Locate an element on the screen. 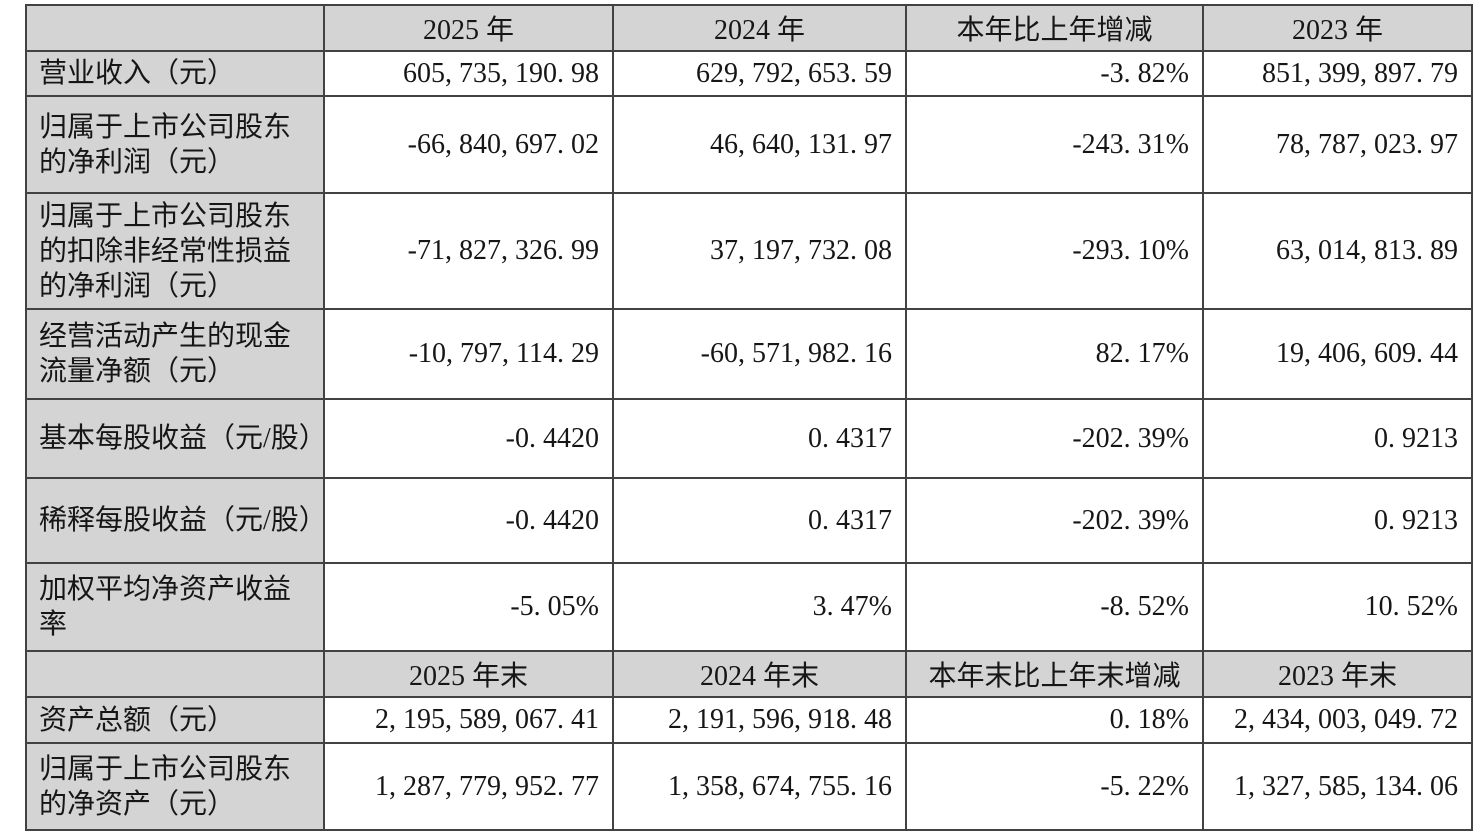 Image resolution: width=1479 pixels, height=831 pixels. cell-2025: -5. 05% is located at coordinates (468, 607).